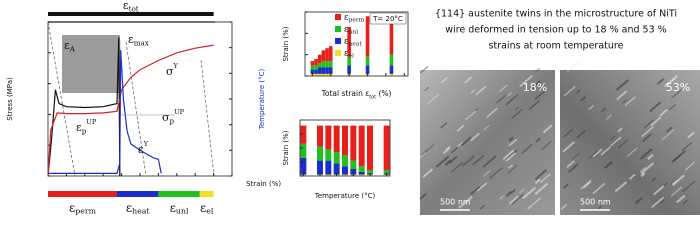  What do you see at coordinates (354, 32) in the screenshot?
I see `legend-label-part: unl` at bounding box center [354, 32].